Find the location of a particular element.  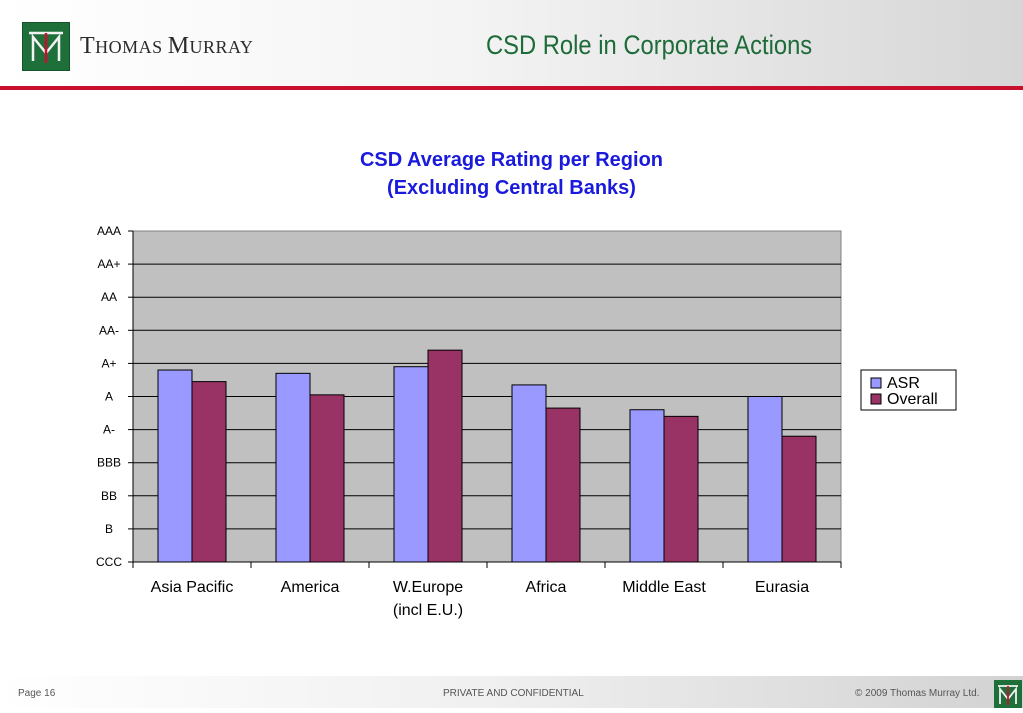

y-tick-label: AA is located at coordinates (109, 297).